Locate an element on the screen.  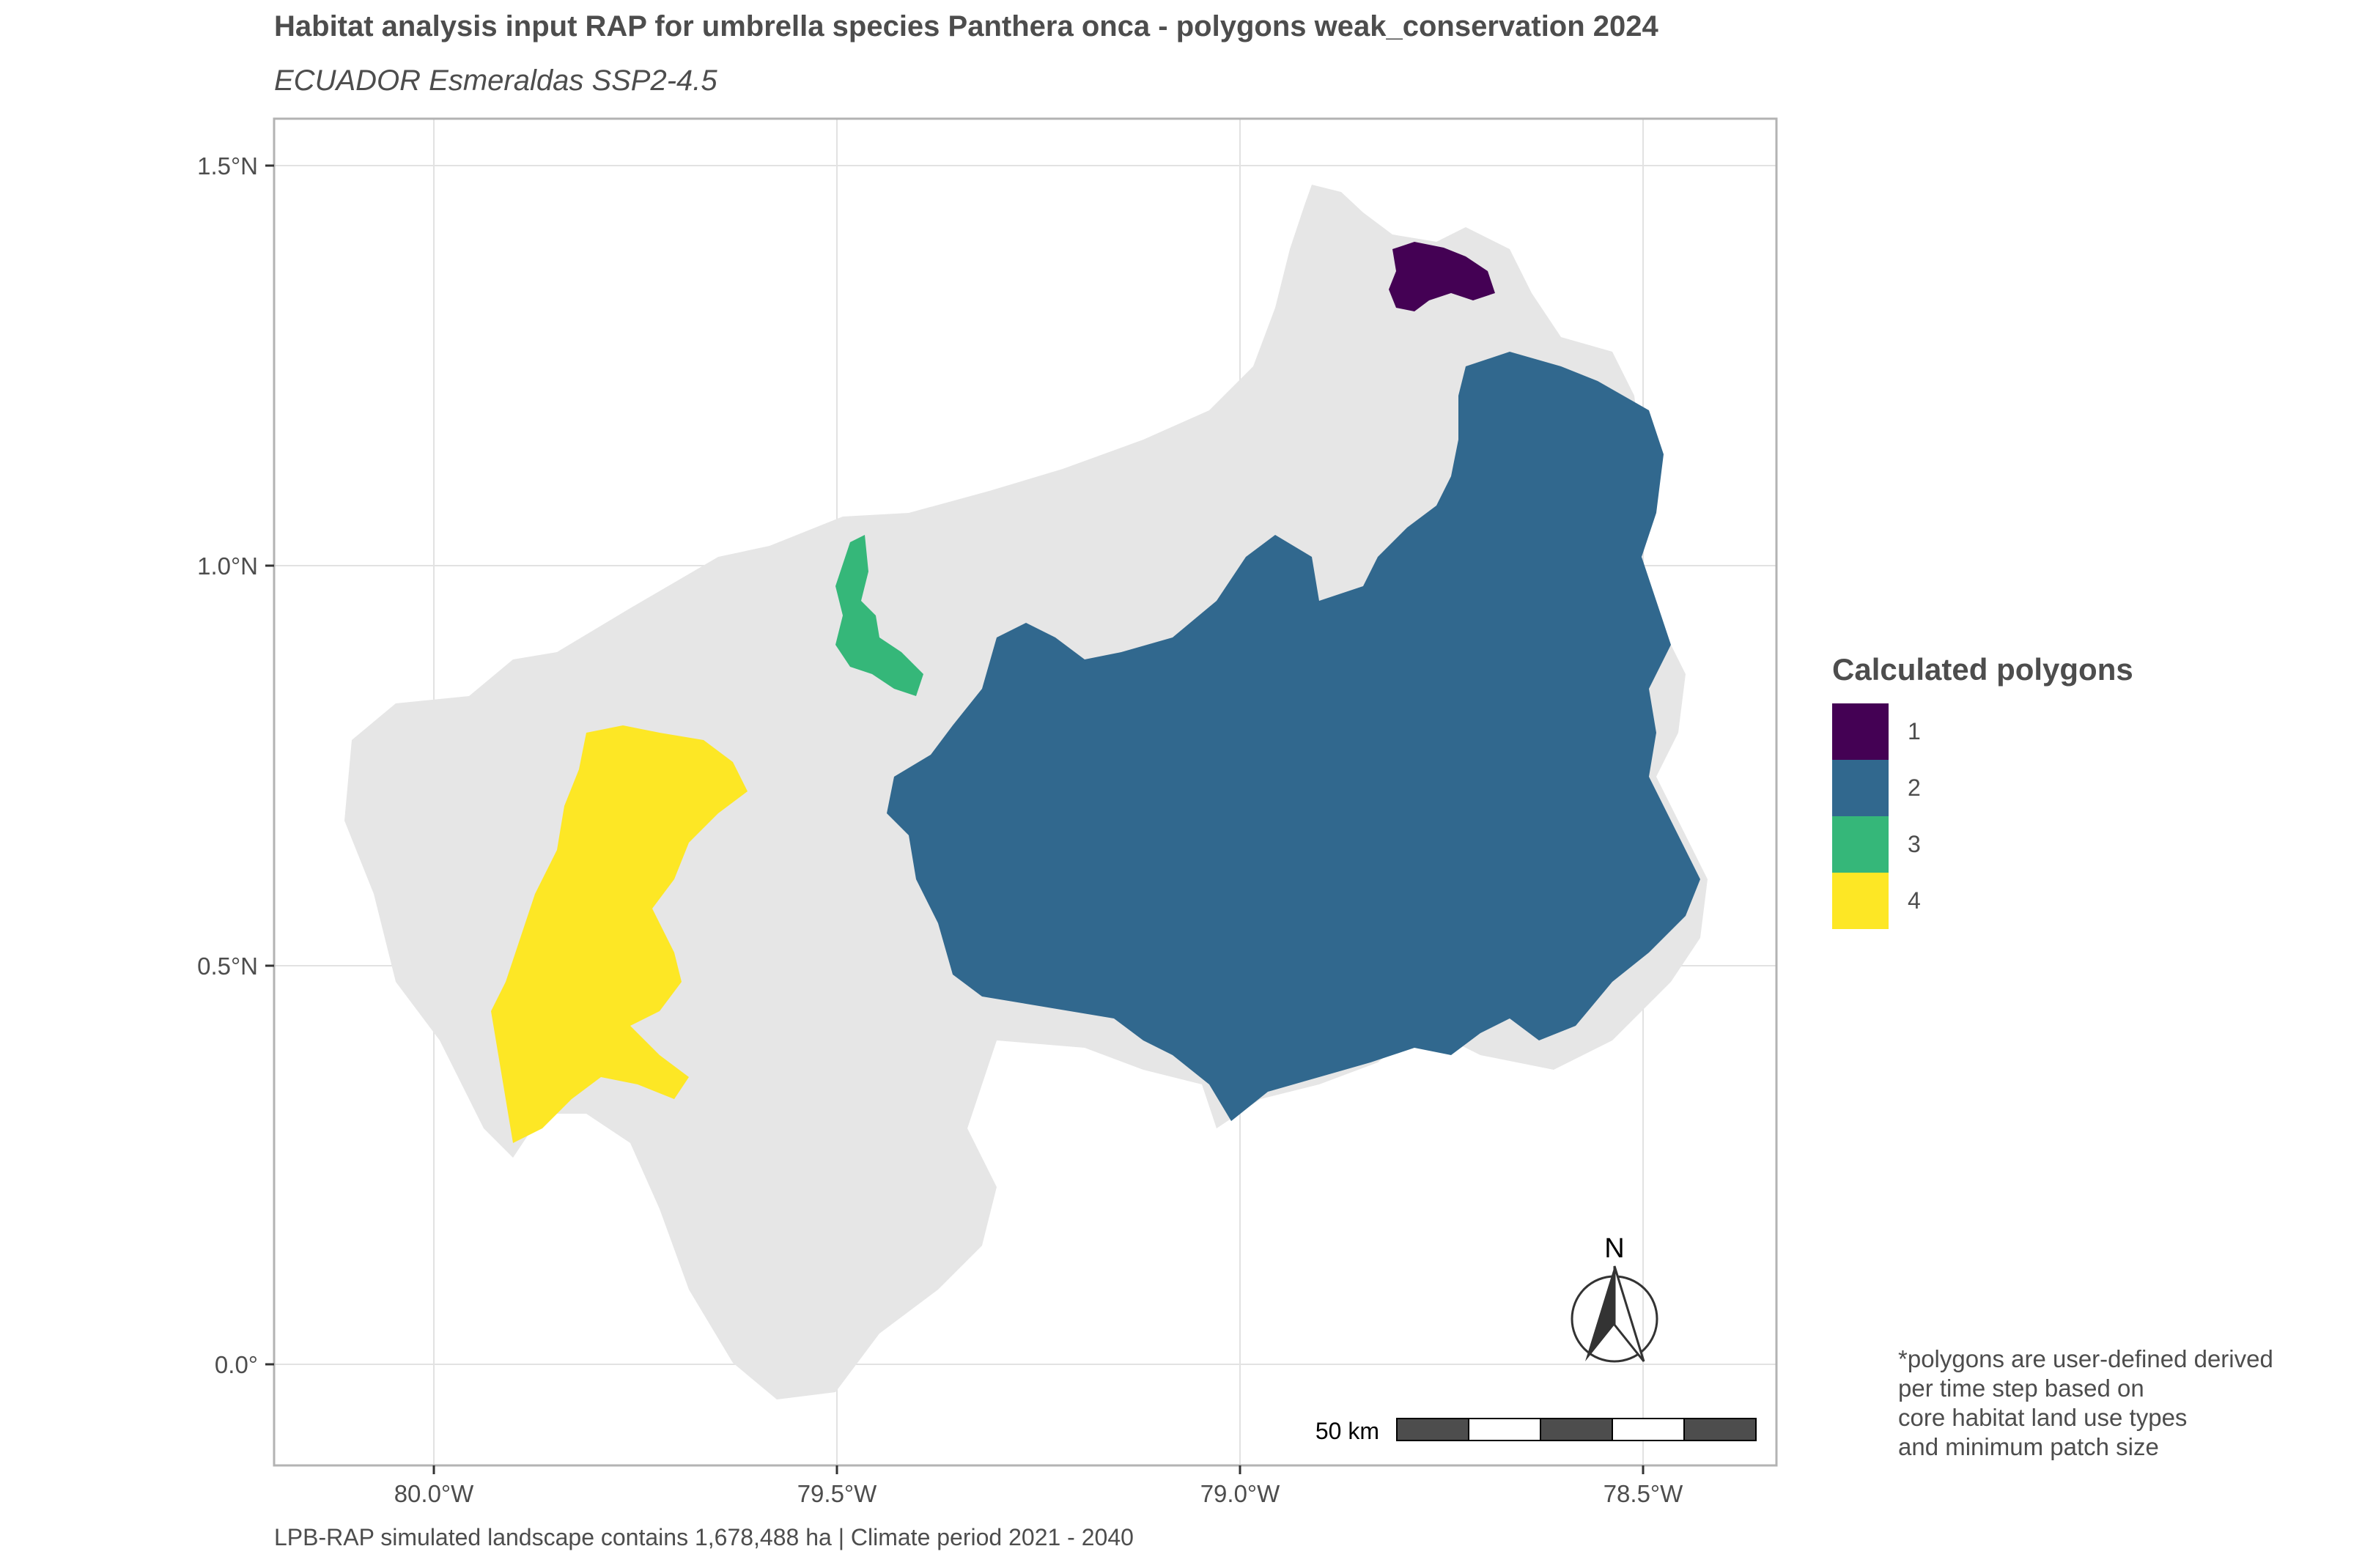
north-arrow-label: N is located at coordinates (1614, 1248).